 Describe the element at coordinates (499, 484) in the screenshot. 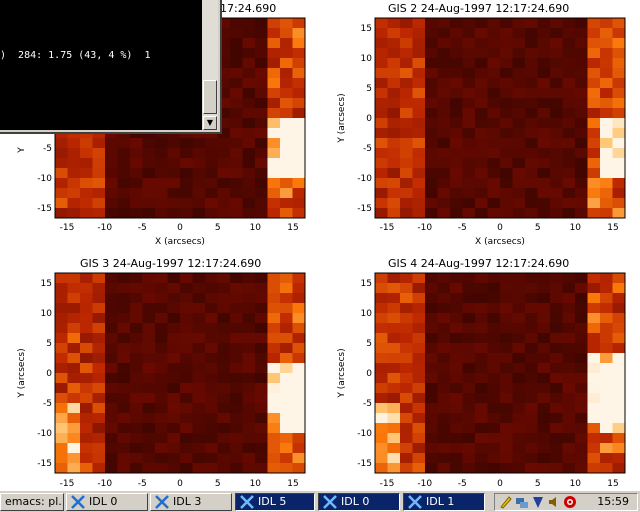

I see `x-ticks: -15 -10 -5 0 5 10 15` at that location.